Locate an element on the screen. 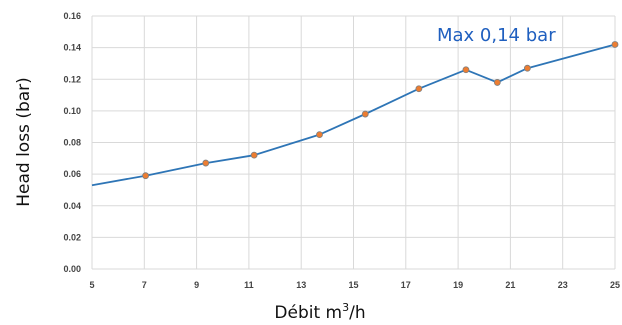 The width and height of the screenshot is (622, 325). x-tick-label: 15 is located at coordinates (353, 285).